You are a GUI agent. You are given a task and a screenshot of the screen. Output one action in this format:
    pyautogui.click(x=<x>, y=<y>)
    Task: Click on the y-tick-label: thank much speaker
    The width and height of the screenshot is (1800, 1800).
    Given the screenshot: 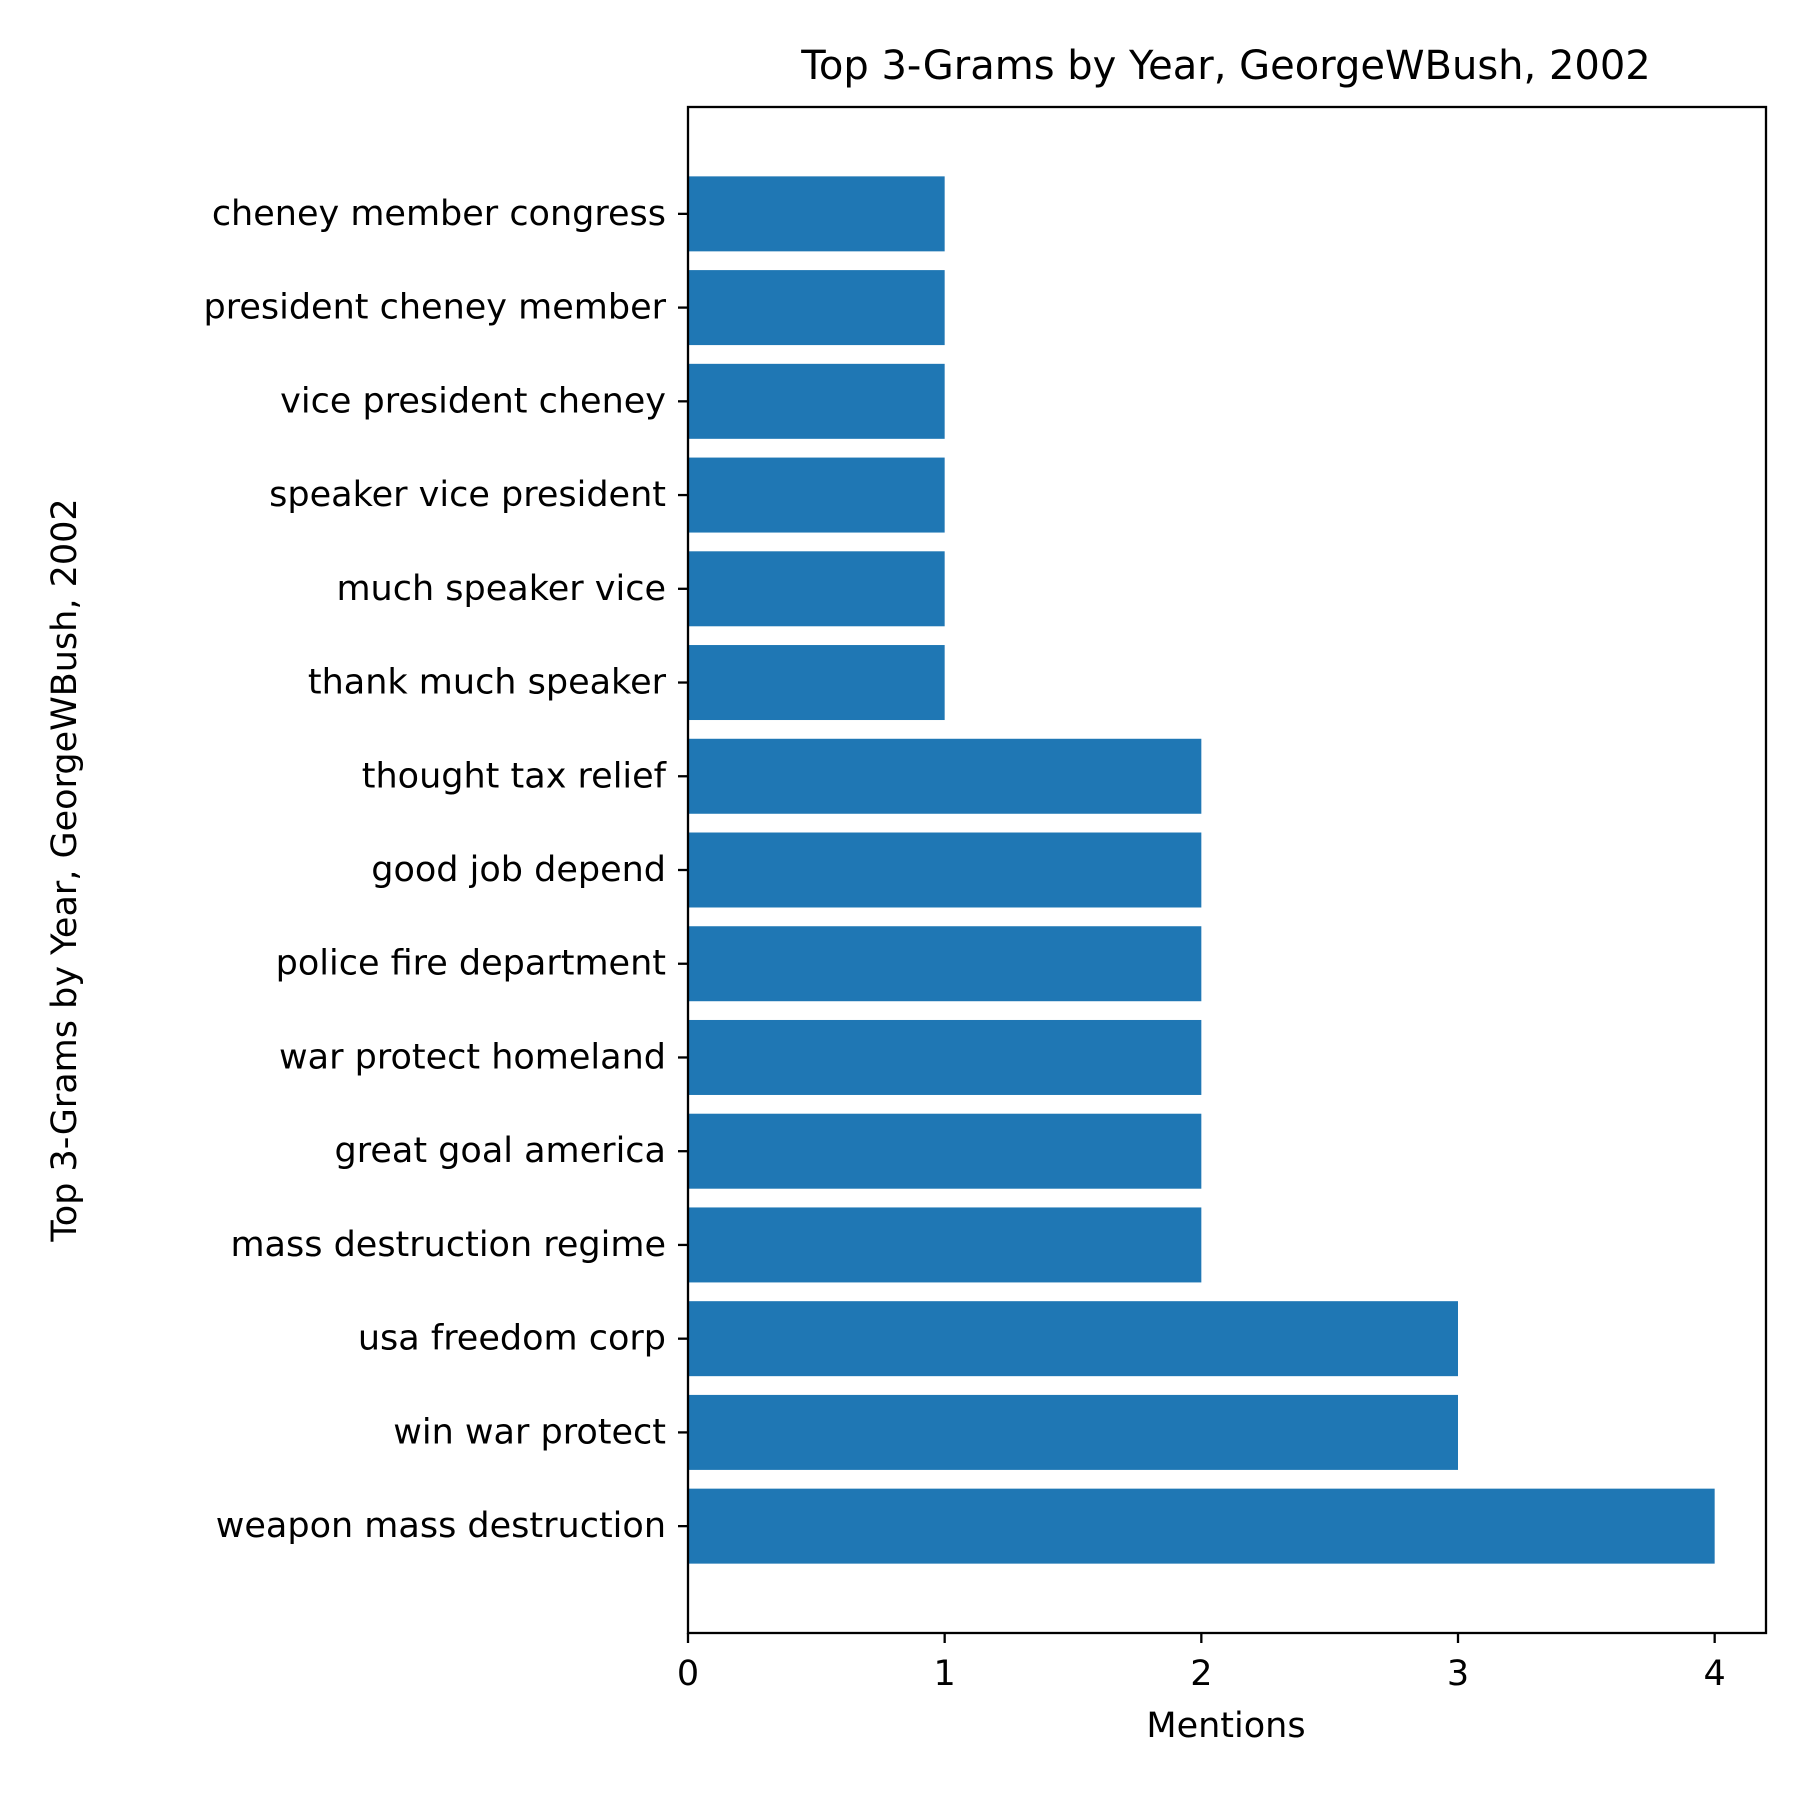 What is the action you would take?
    pyautogui.click(x=487, y=683)
    